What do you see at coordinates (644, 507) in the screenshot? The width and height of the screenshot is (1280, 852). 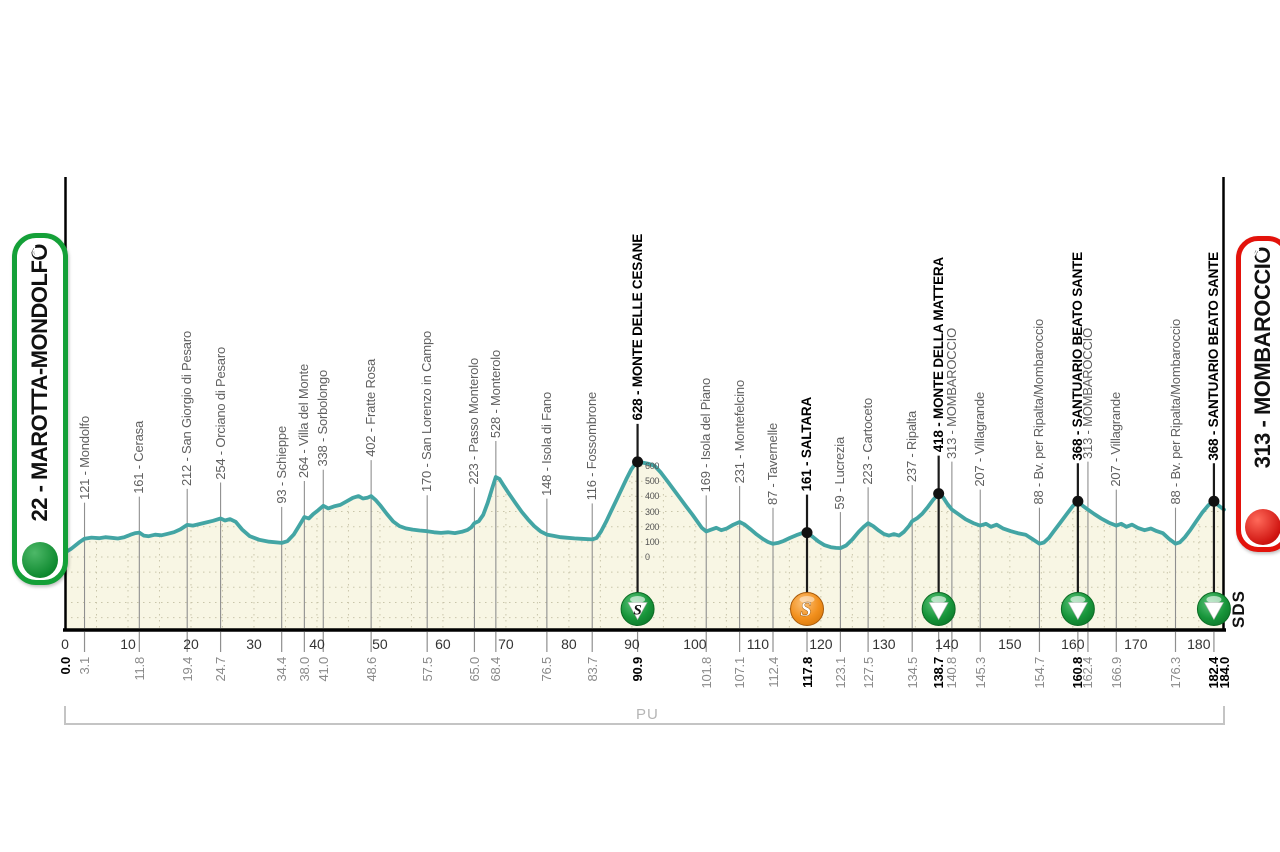 I see `elevation-line` at bounding box center [644, 507].